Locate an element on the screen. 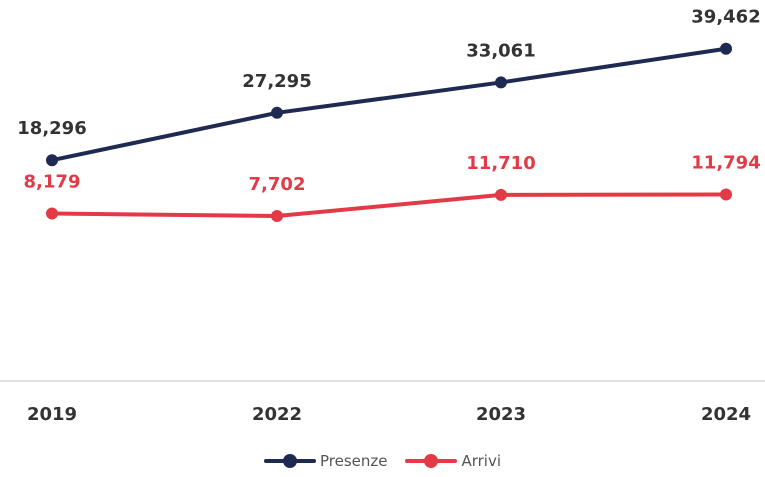 The width and height of the screenshot is (765, 477). data-point-arrivi-2019 is located at coordinates (52, 213).